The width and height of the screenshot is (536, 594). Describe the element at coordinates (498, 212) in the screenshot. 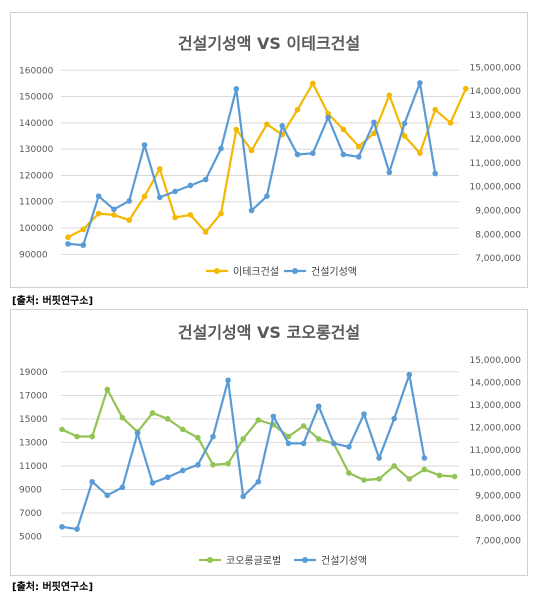

I see `right-axis-tick-label: 9,000,000` at that location.